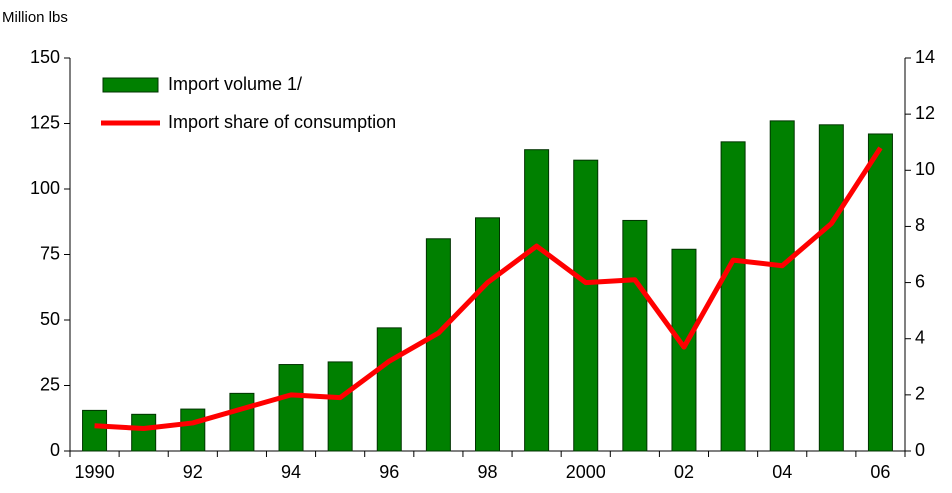 Image resolution: width=952 pixels, height=493 pixels. Describe the element at coordinates (50, 253) in the screenshot. I see `y-tick-label: 75` at that location.